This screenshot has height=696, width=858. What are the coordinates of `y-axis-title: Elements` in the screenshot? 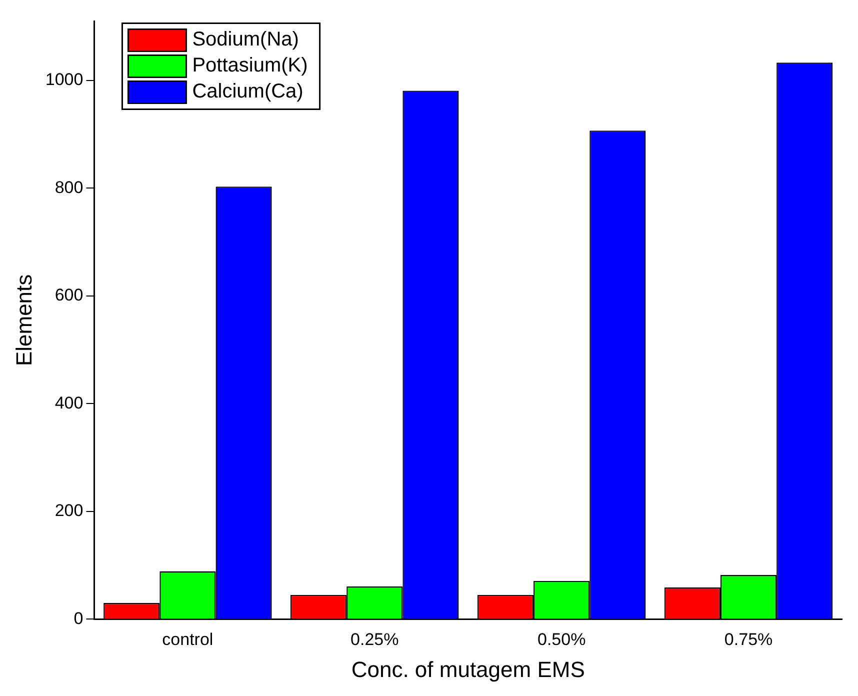 It's located at (23, 320).